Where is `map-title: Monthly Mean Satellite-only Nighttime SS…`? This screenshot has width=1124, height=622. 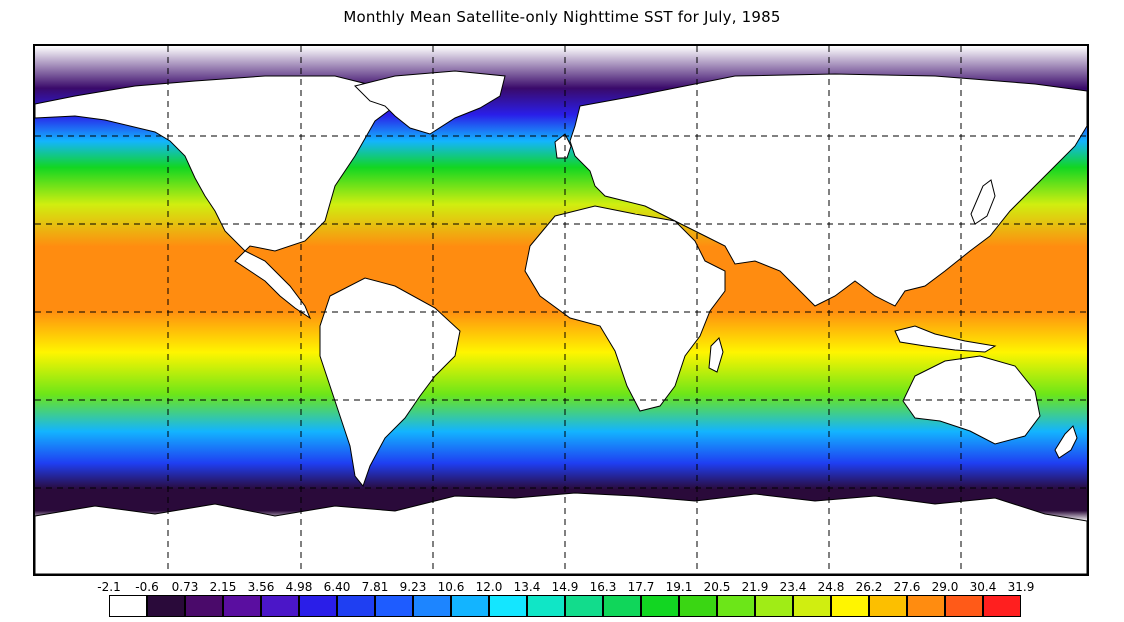 map-title: Monthly Mean Satellite-only Nighttime SS… is located at coordinates (562, 17).